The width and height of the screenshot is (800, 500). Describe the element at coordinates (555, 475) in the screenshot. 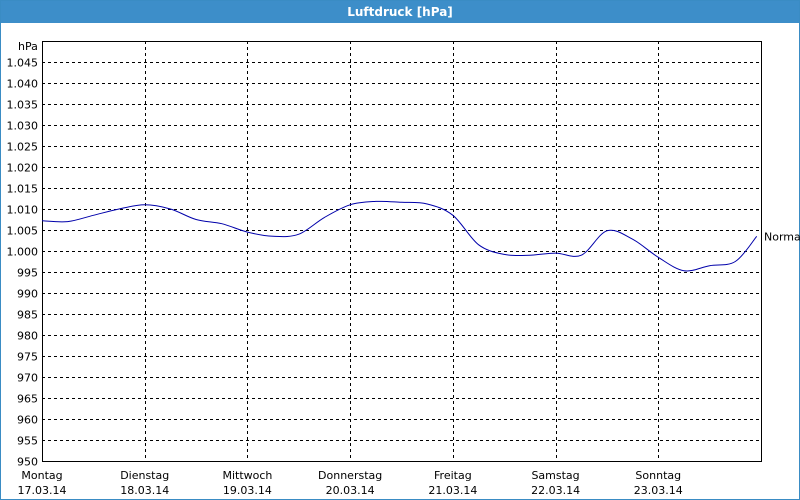

I see `x-tick-day: Samstag` at that location.